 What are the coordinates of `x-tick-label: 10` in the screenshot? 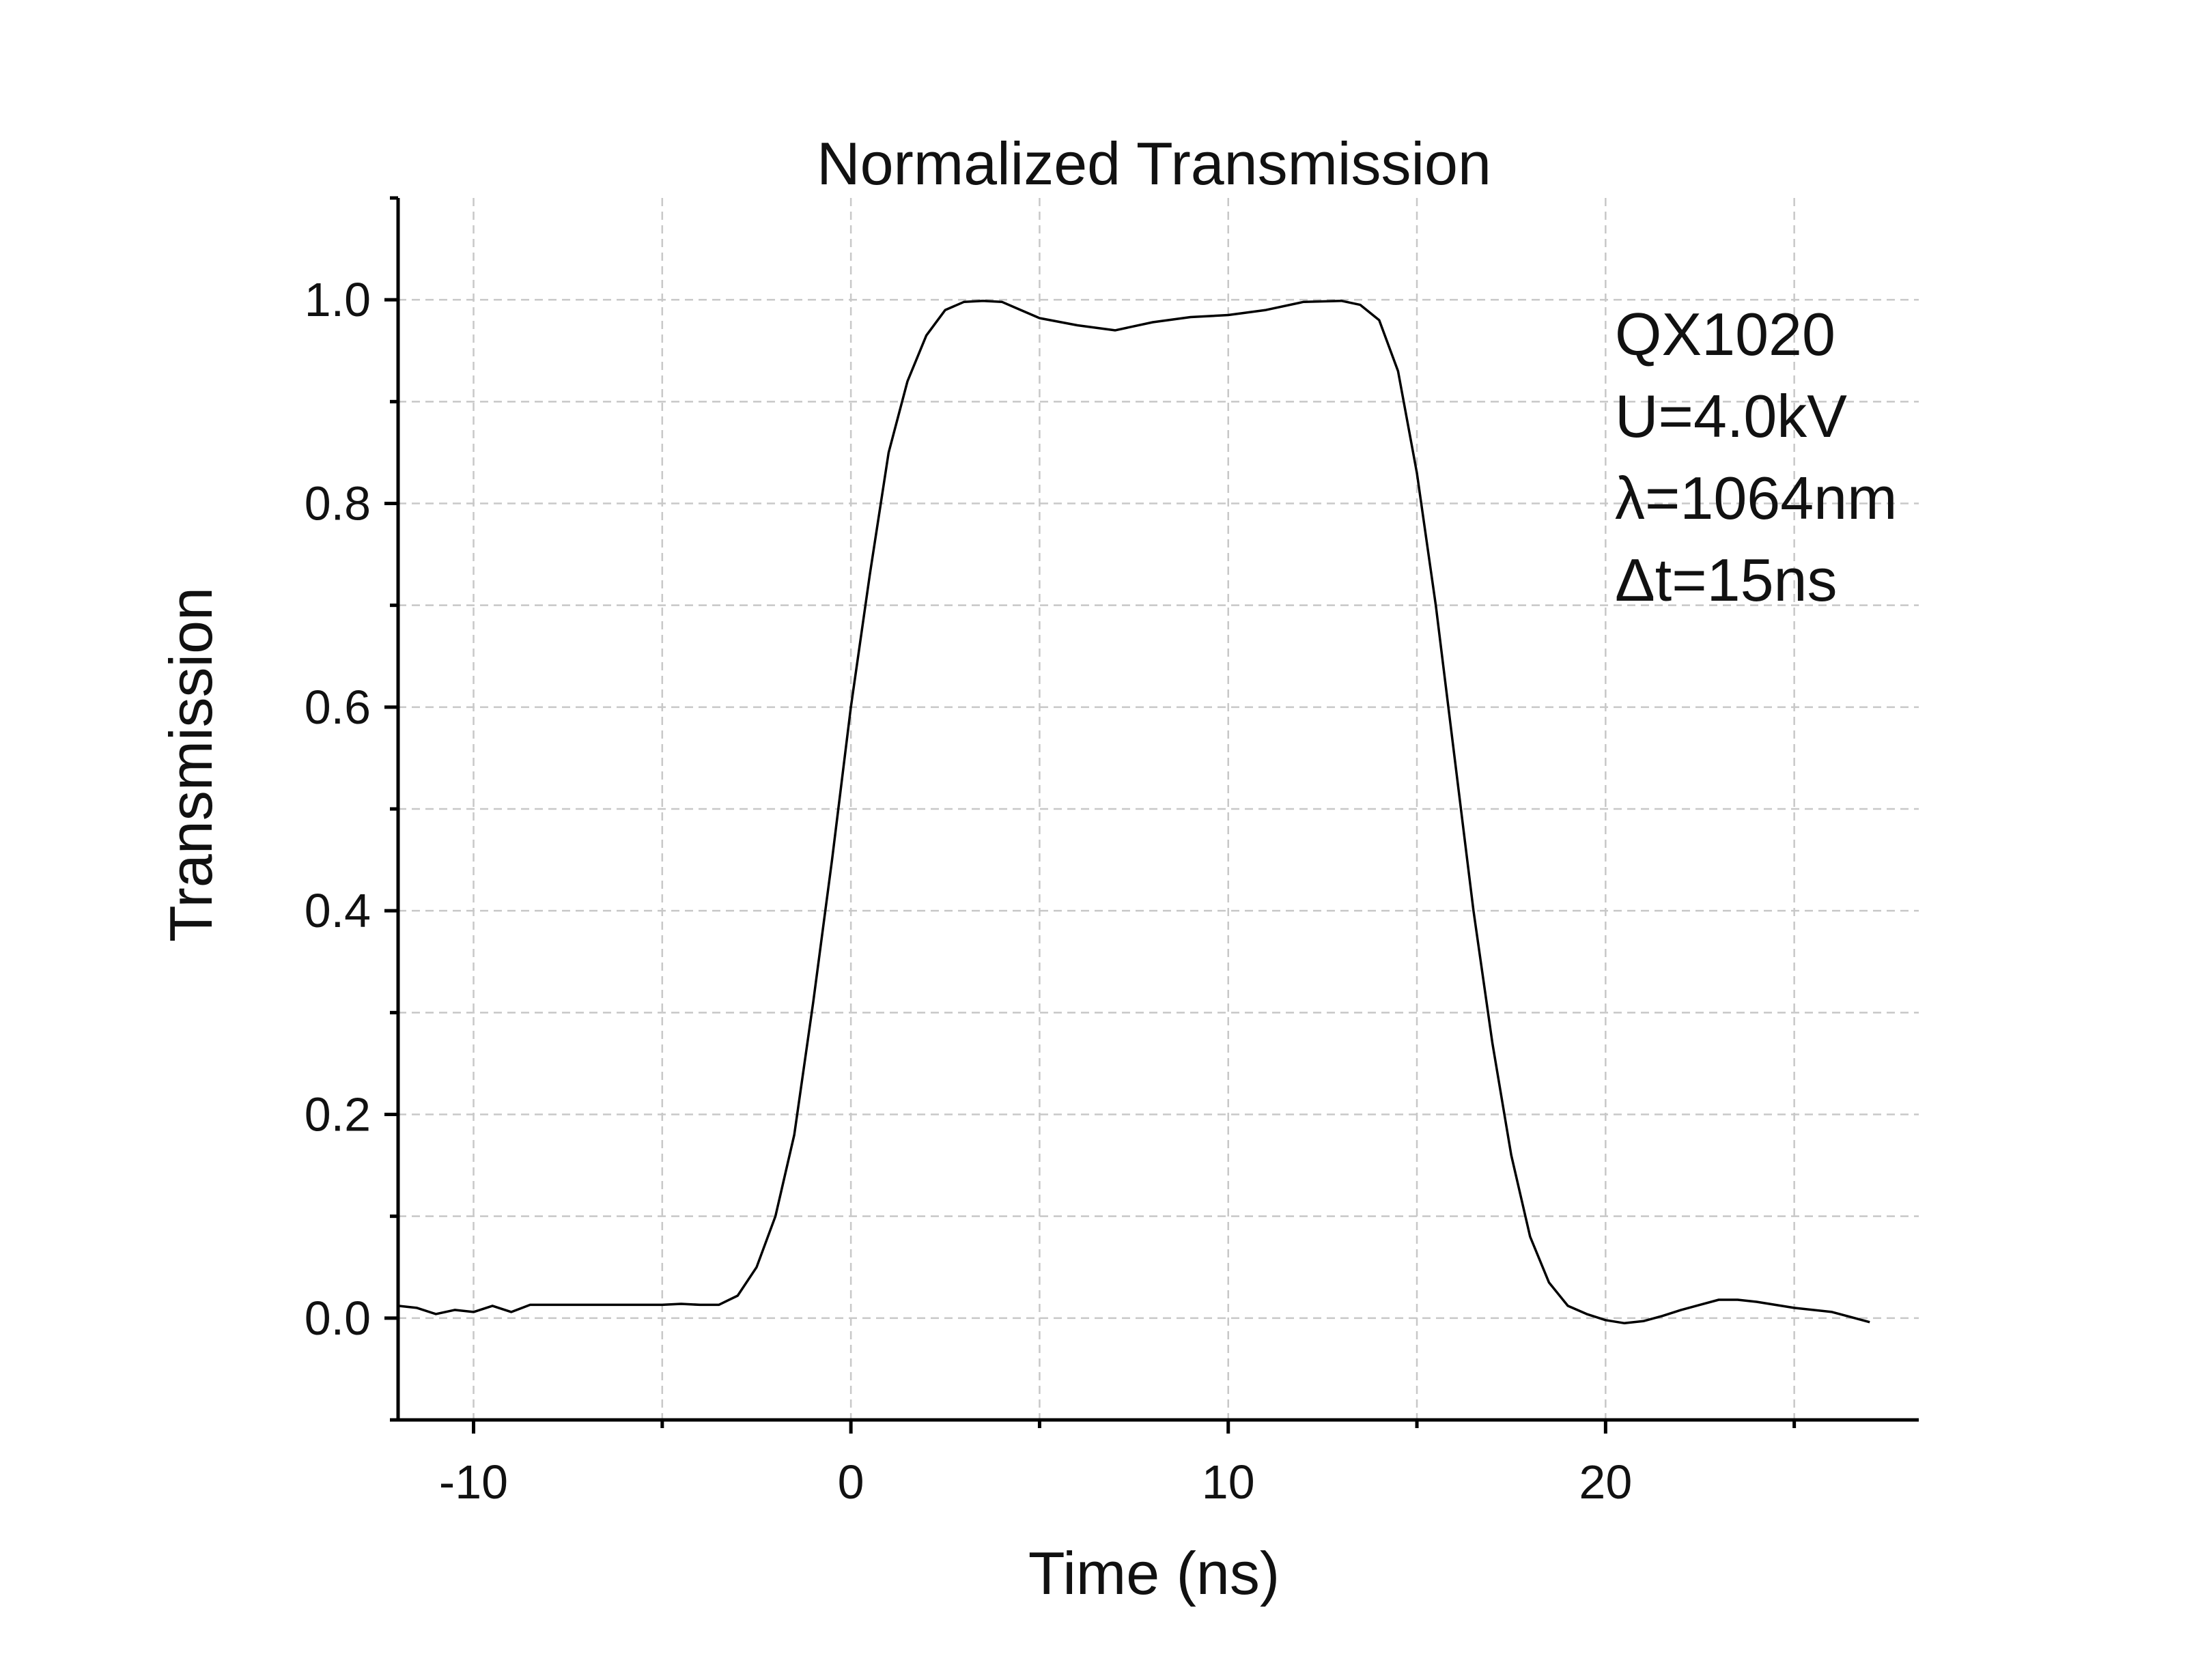 It's located at (1228, 1482).